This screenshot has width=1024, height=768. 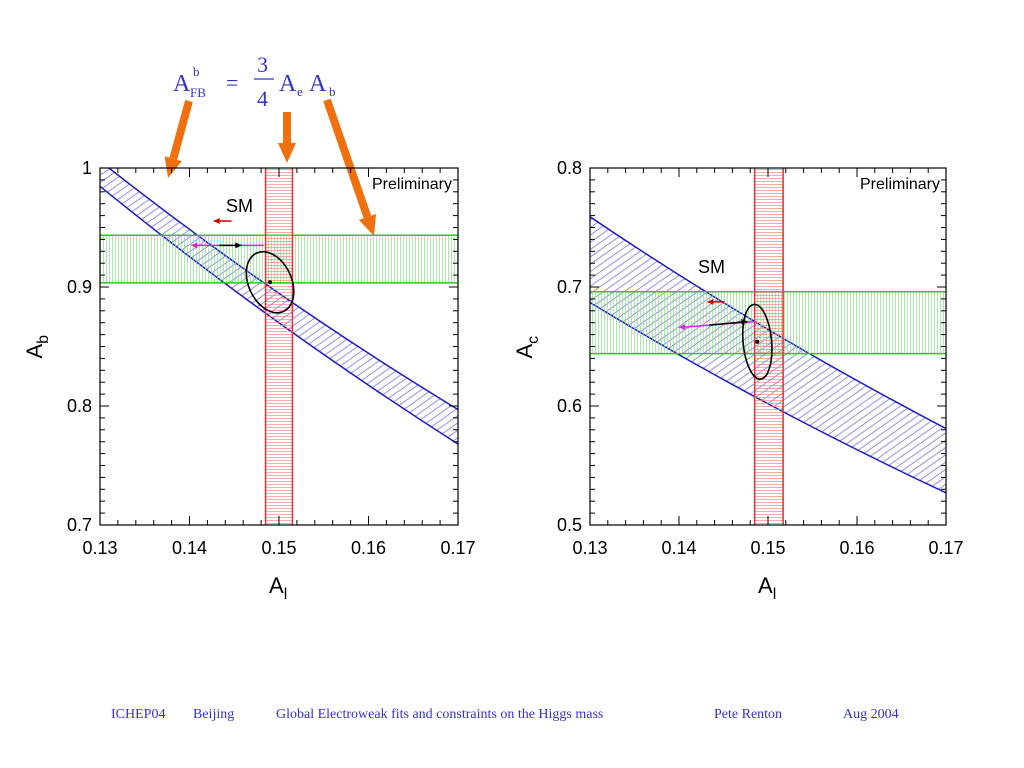 I want to click on formula-term2-sub: b, so click(x=332, y=91).